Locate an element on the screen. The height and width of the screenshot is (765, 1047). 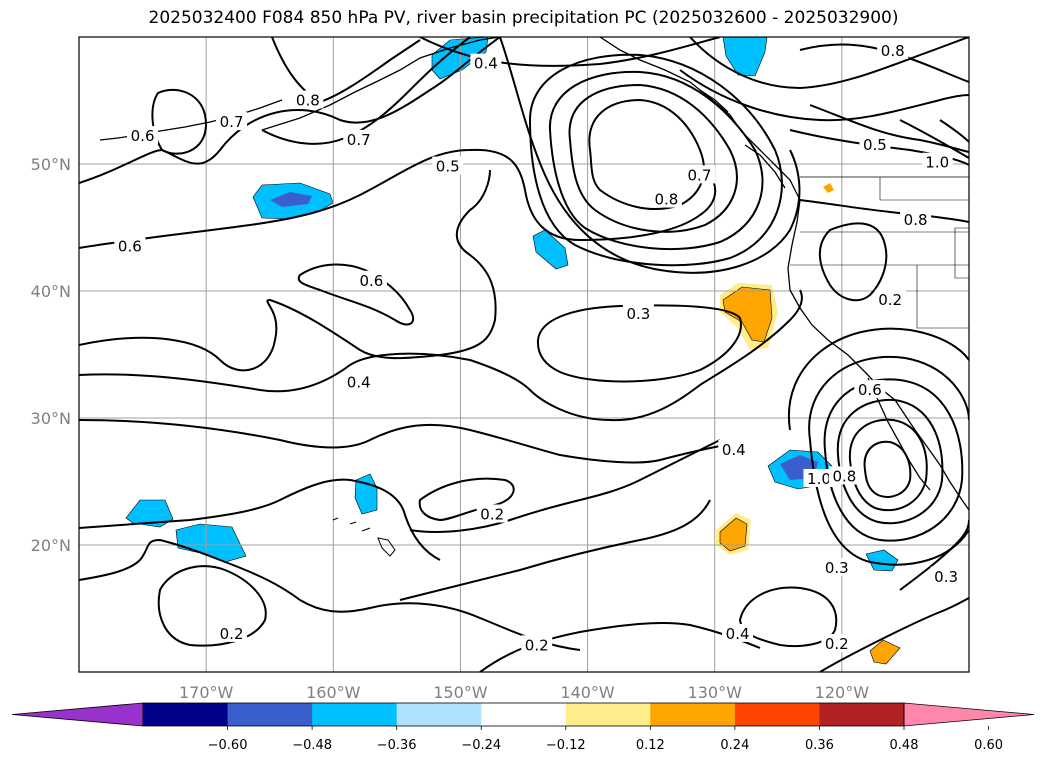
colorbar-tick-label: 0.36 is located at coordinates (819, 745).